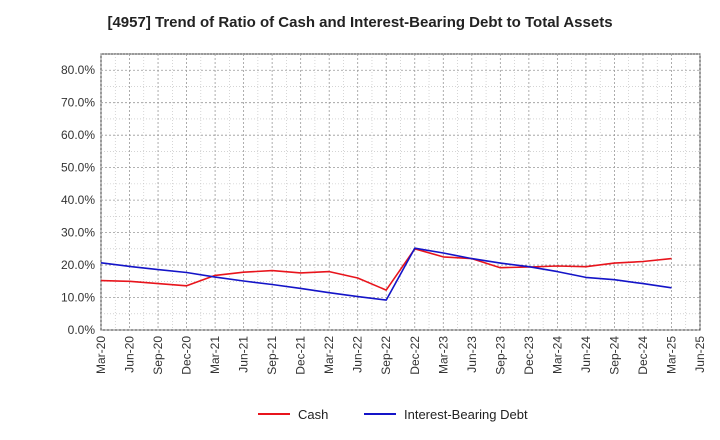  I want to click on x-tick-label: Dec-20, so click(187, 355).